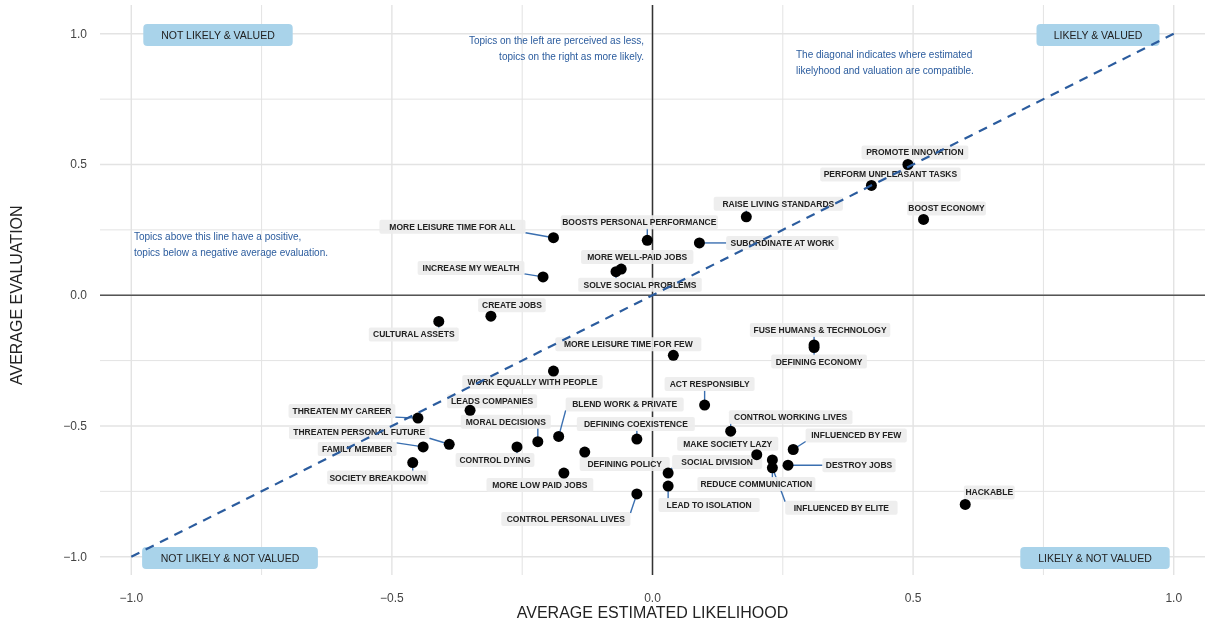  I want to click on annotation: NOT LIKELY & NOT VALUED, so click(230, 558).